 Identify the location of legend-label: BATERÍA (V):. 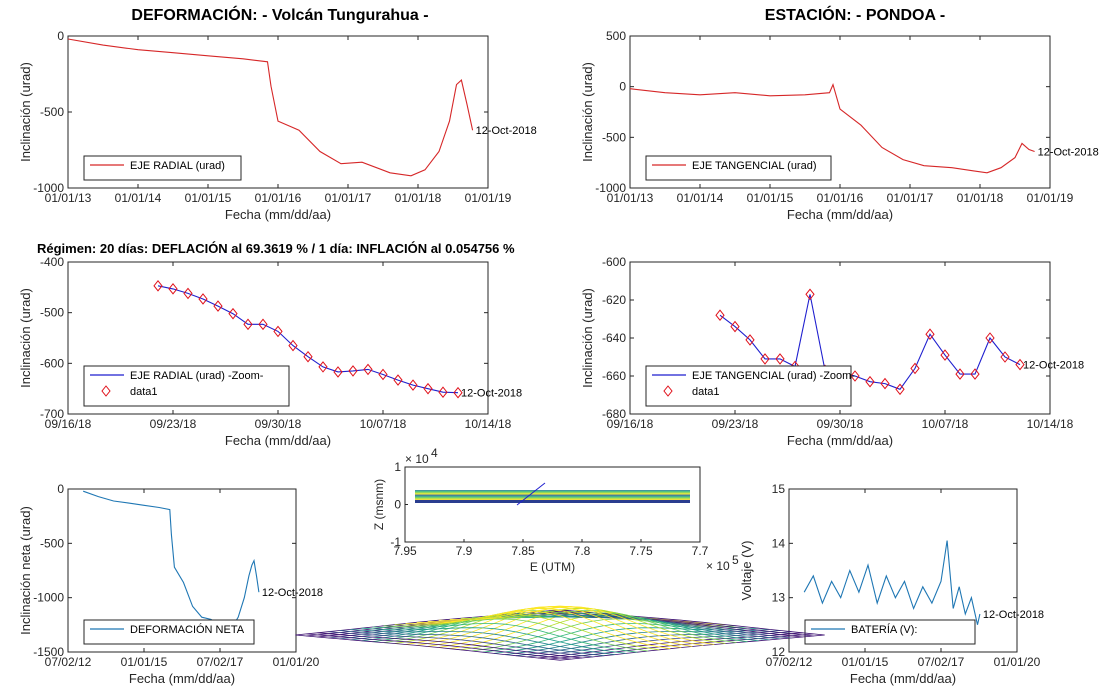
(884, 629).